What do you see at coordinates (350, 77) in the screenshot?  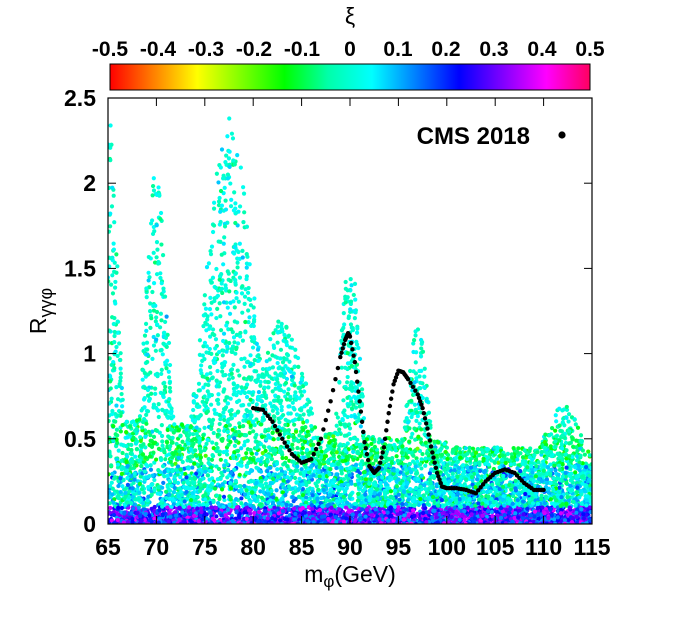 I see `colorbar` at bounding box center [350, 77].